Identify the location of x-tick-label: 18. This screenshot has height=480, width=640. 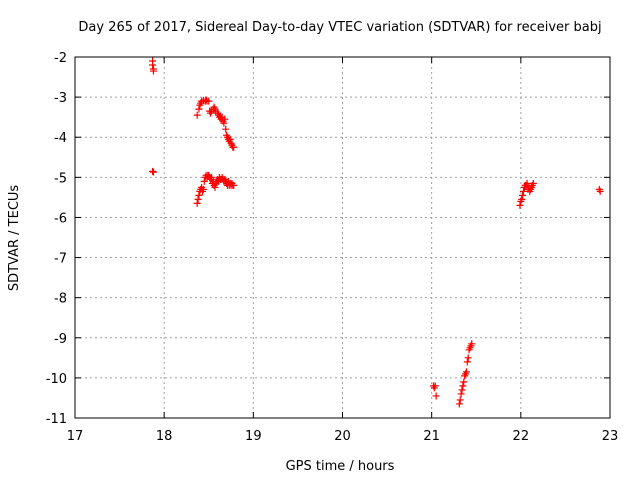
(164, 436).